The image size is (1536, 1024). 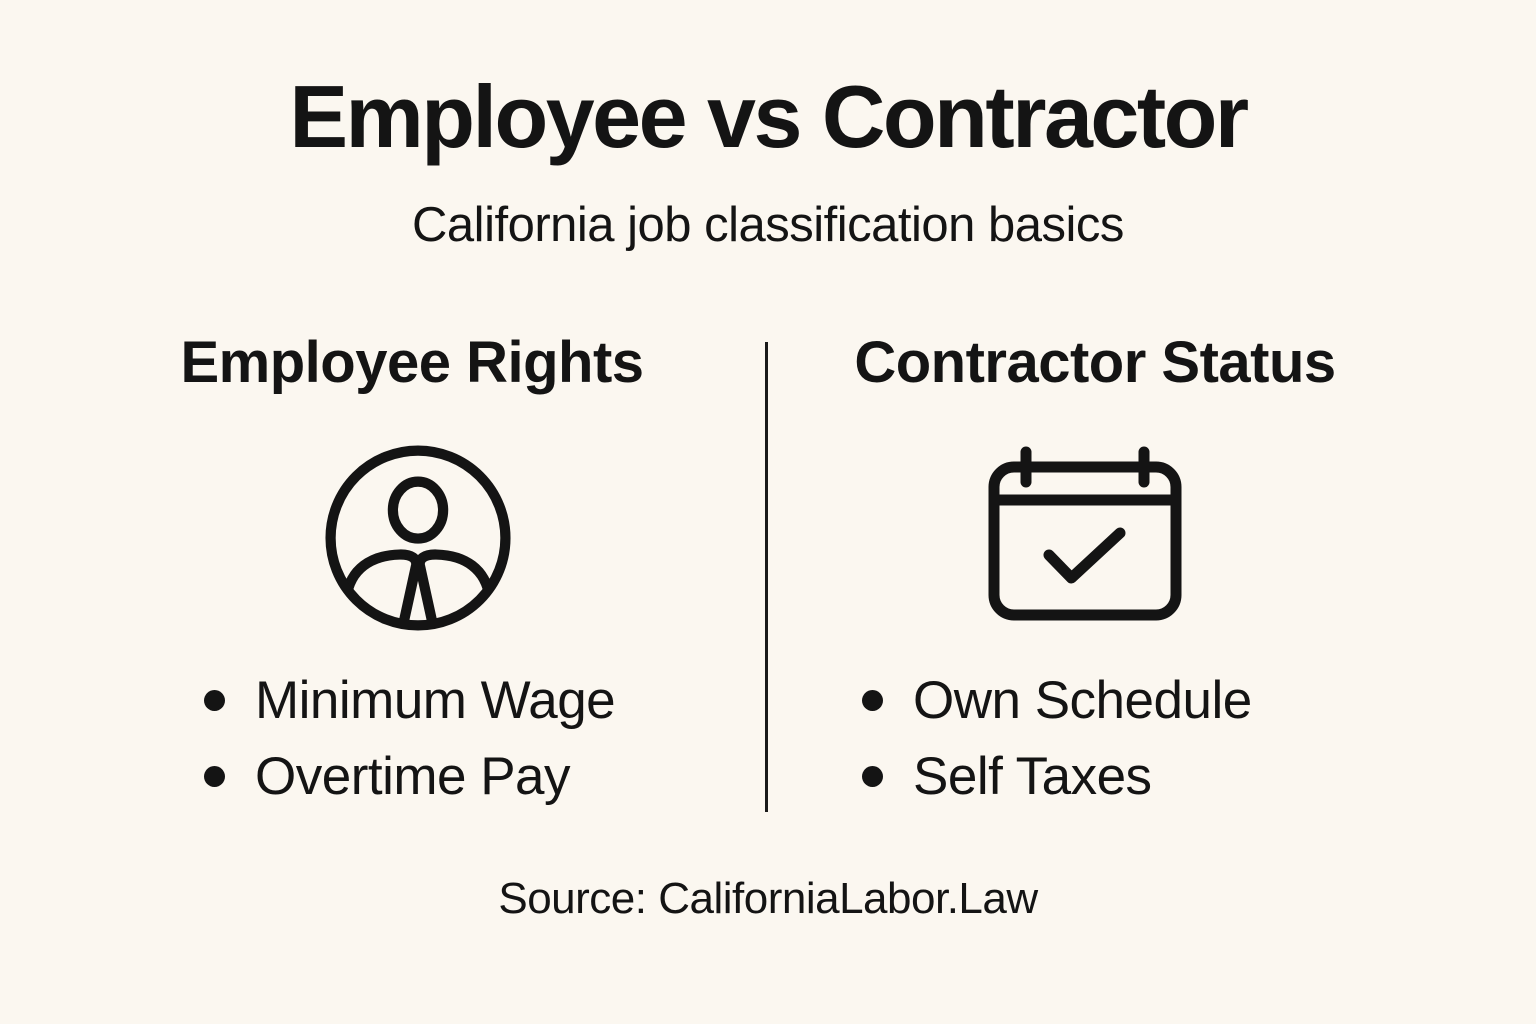 I want to click on list-item: Own Schedule, so click(x=1057, y=700).